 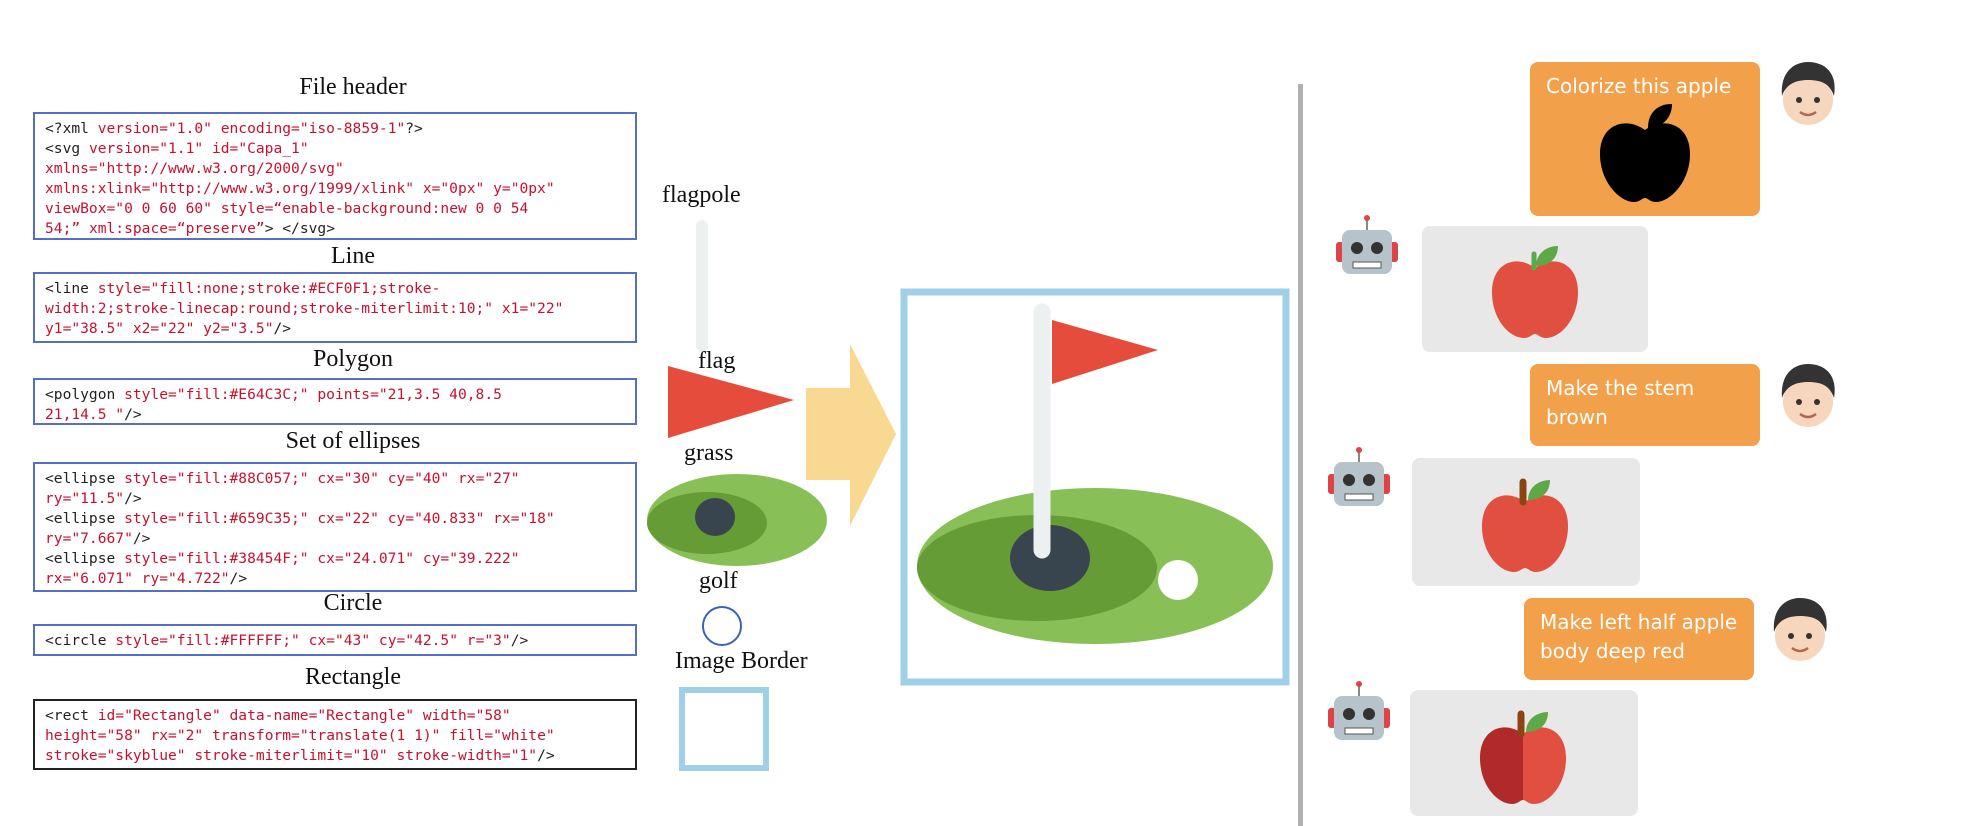 What do you see at coordinates (71, 288) in the screenshot?
I see `code-token: <line` at bounding box center [71, 288].